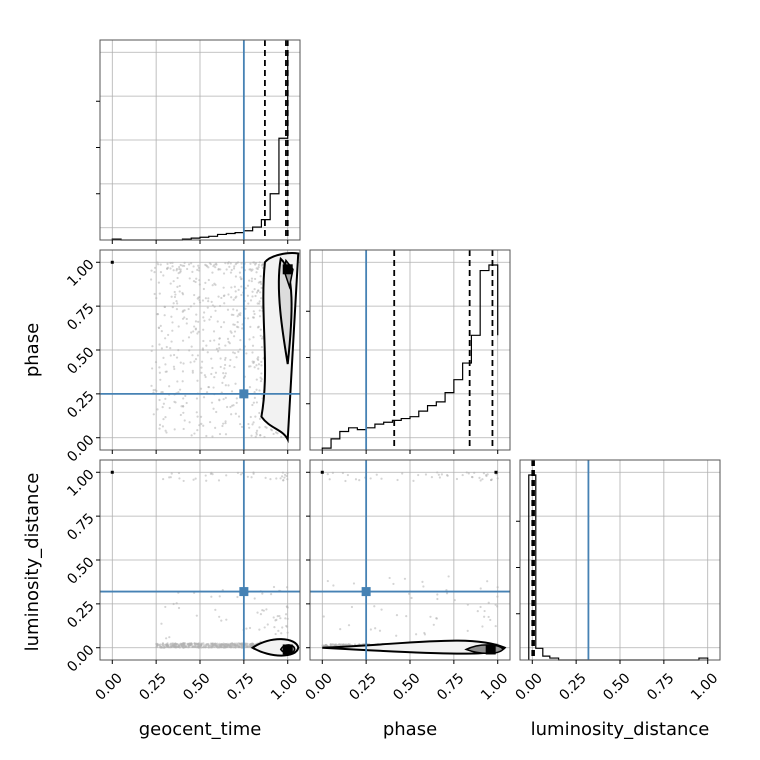 The image size is (760, 760). I want to click on y-tick-label: 0.00, so click(80, 658).